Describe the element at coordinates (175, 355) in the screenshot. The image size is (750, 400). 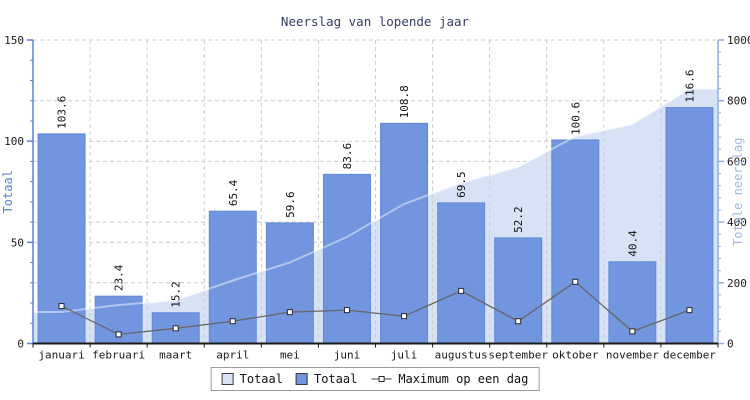
I see `x-category-label: maart` at that location.